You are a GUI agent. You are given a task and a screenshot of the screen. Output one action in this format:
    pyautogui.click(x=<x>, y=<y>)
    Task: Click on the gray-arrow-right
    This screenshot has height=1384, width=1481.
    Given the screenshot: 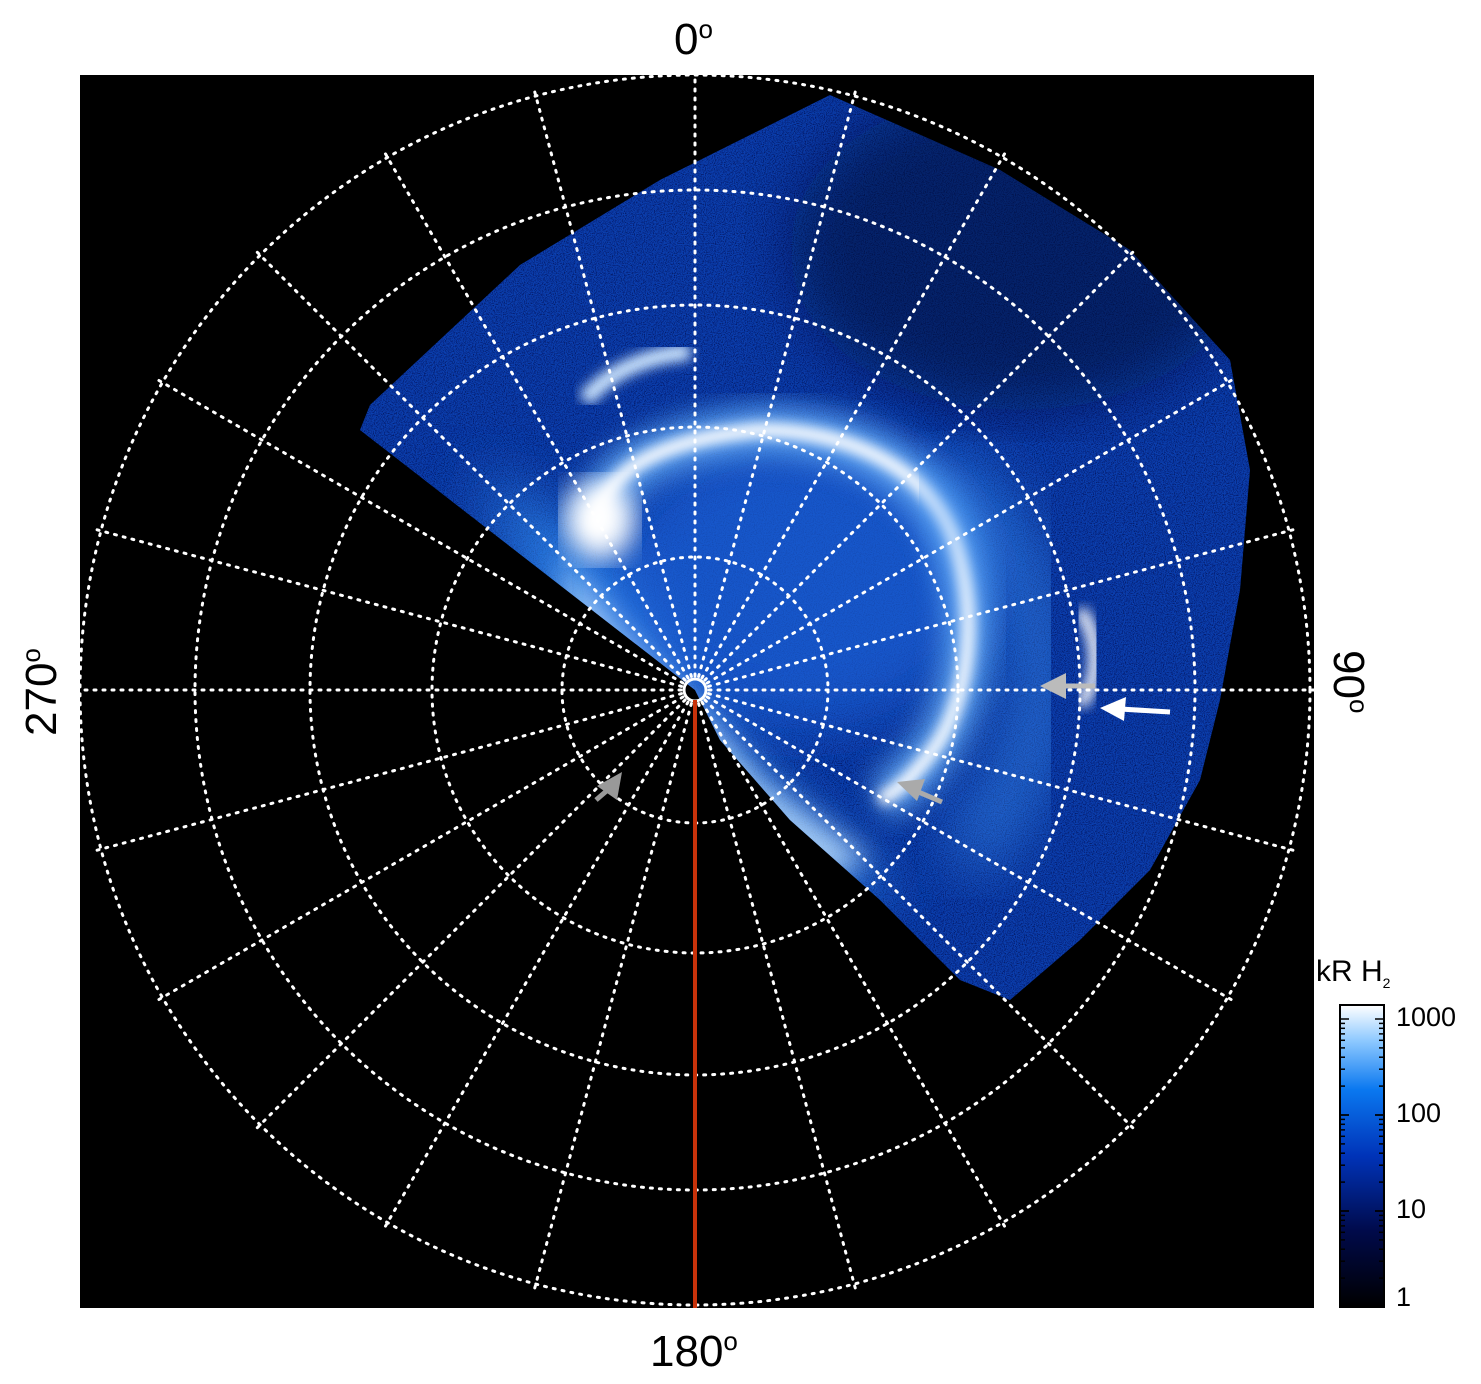 What is the action you would take?
    pyautogui.click(x=1067, y=686)
    